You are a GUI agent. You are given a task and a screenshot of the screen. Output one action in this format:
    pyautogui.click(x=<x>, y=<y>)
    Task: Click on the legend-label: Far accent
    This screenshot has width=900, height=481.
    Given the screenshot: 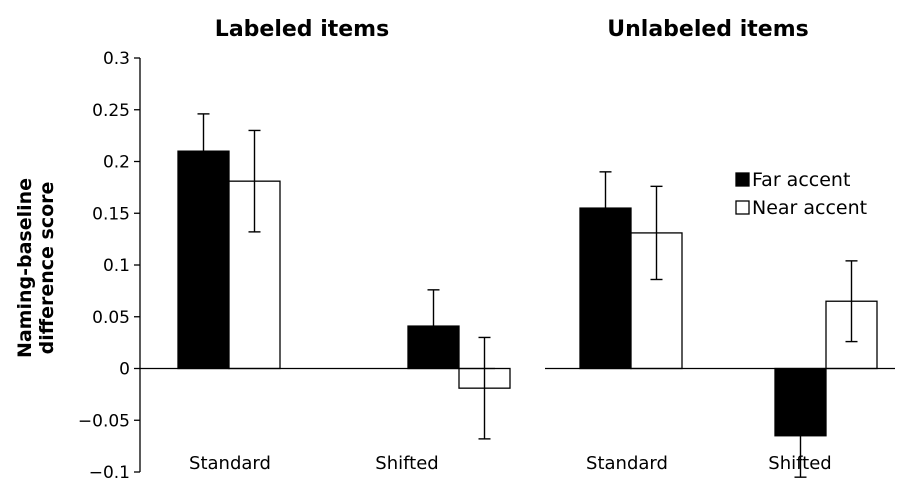 What is the action you would take?
    pyautogui.click(x=801, y=180)
    